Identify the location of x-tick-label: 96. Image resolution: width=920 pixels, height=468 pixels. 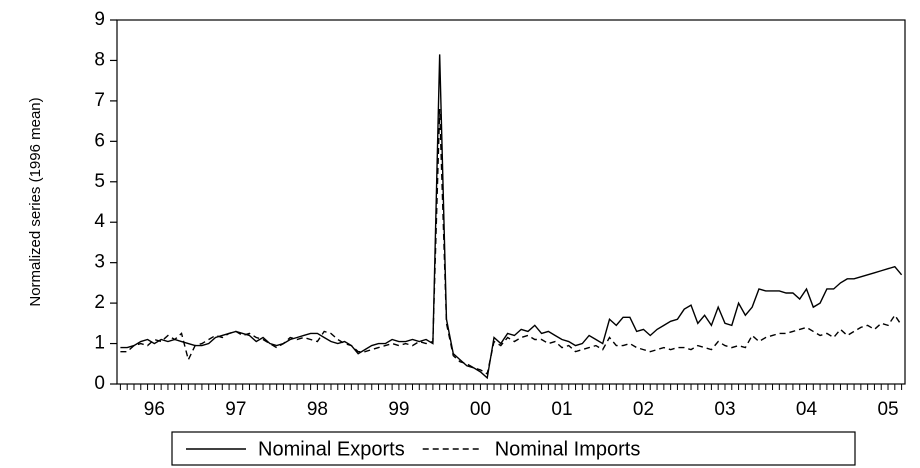
(154, 409).